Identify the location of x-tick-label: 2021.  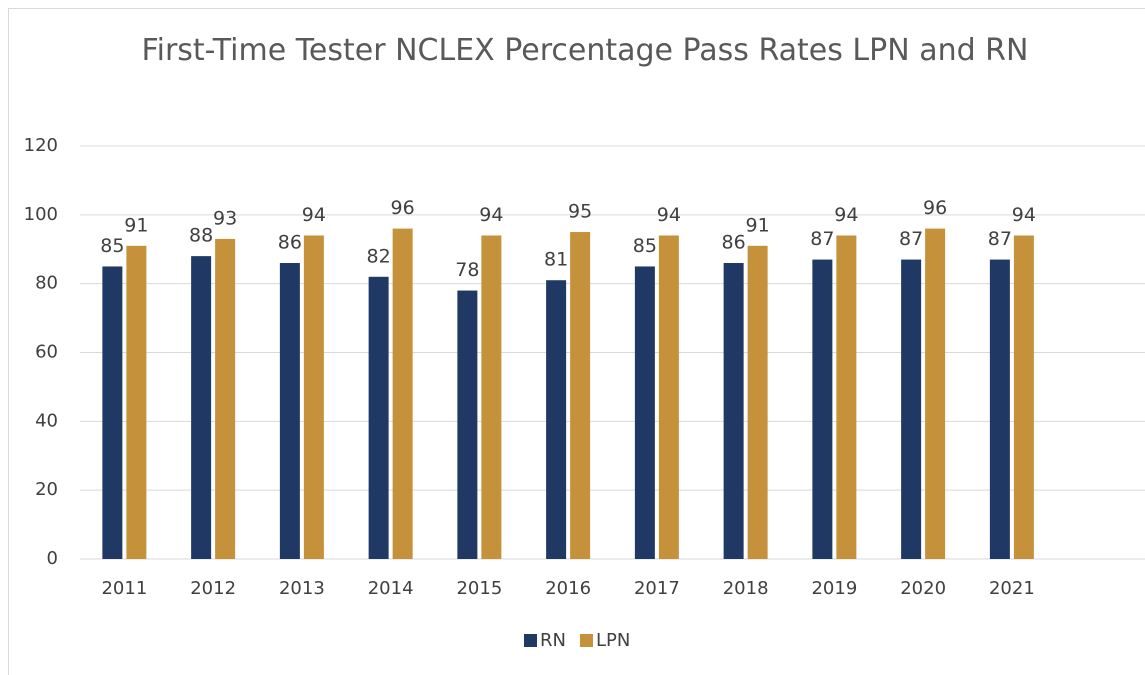
(1012, 588).